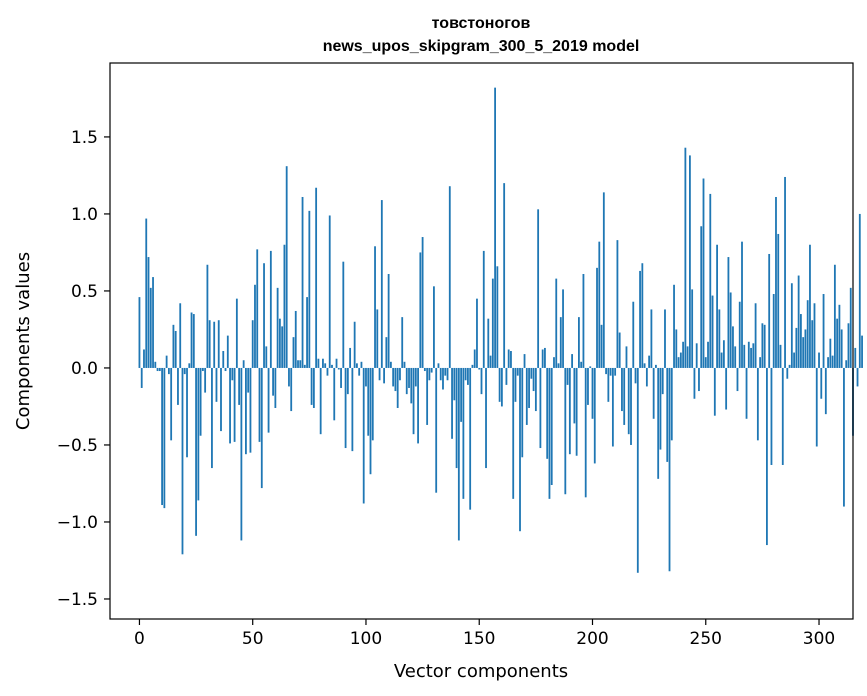 This screenshot has height=696, width=867. I want to click on y-tick-label-5: 1.0, so click(84, 215).